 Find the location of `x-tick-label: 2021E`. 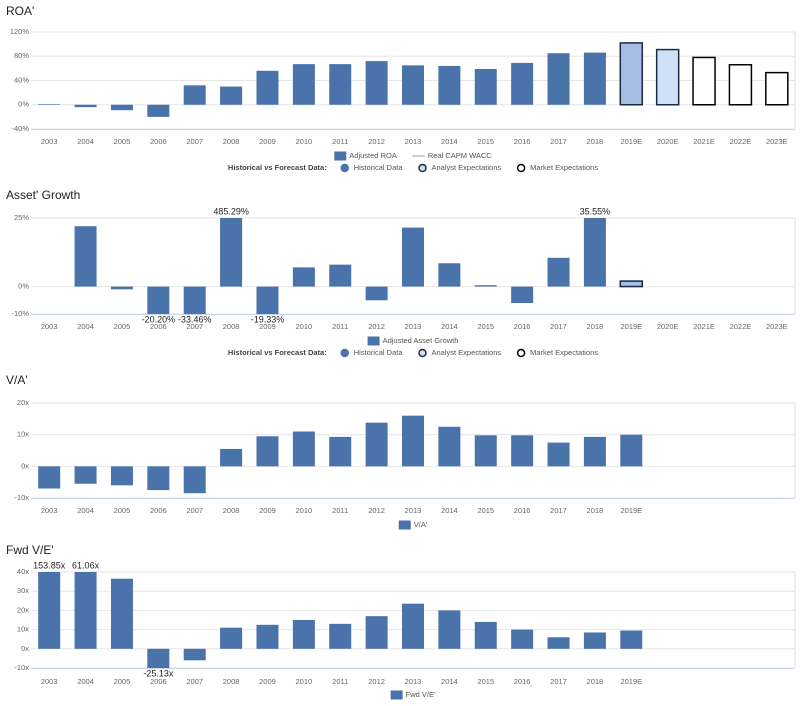

x-tick-label: 2021E is located at coordinates (704, 326).